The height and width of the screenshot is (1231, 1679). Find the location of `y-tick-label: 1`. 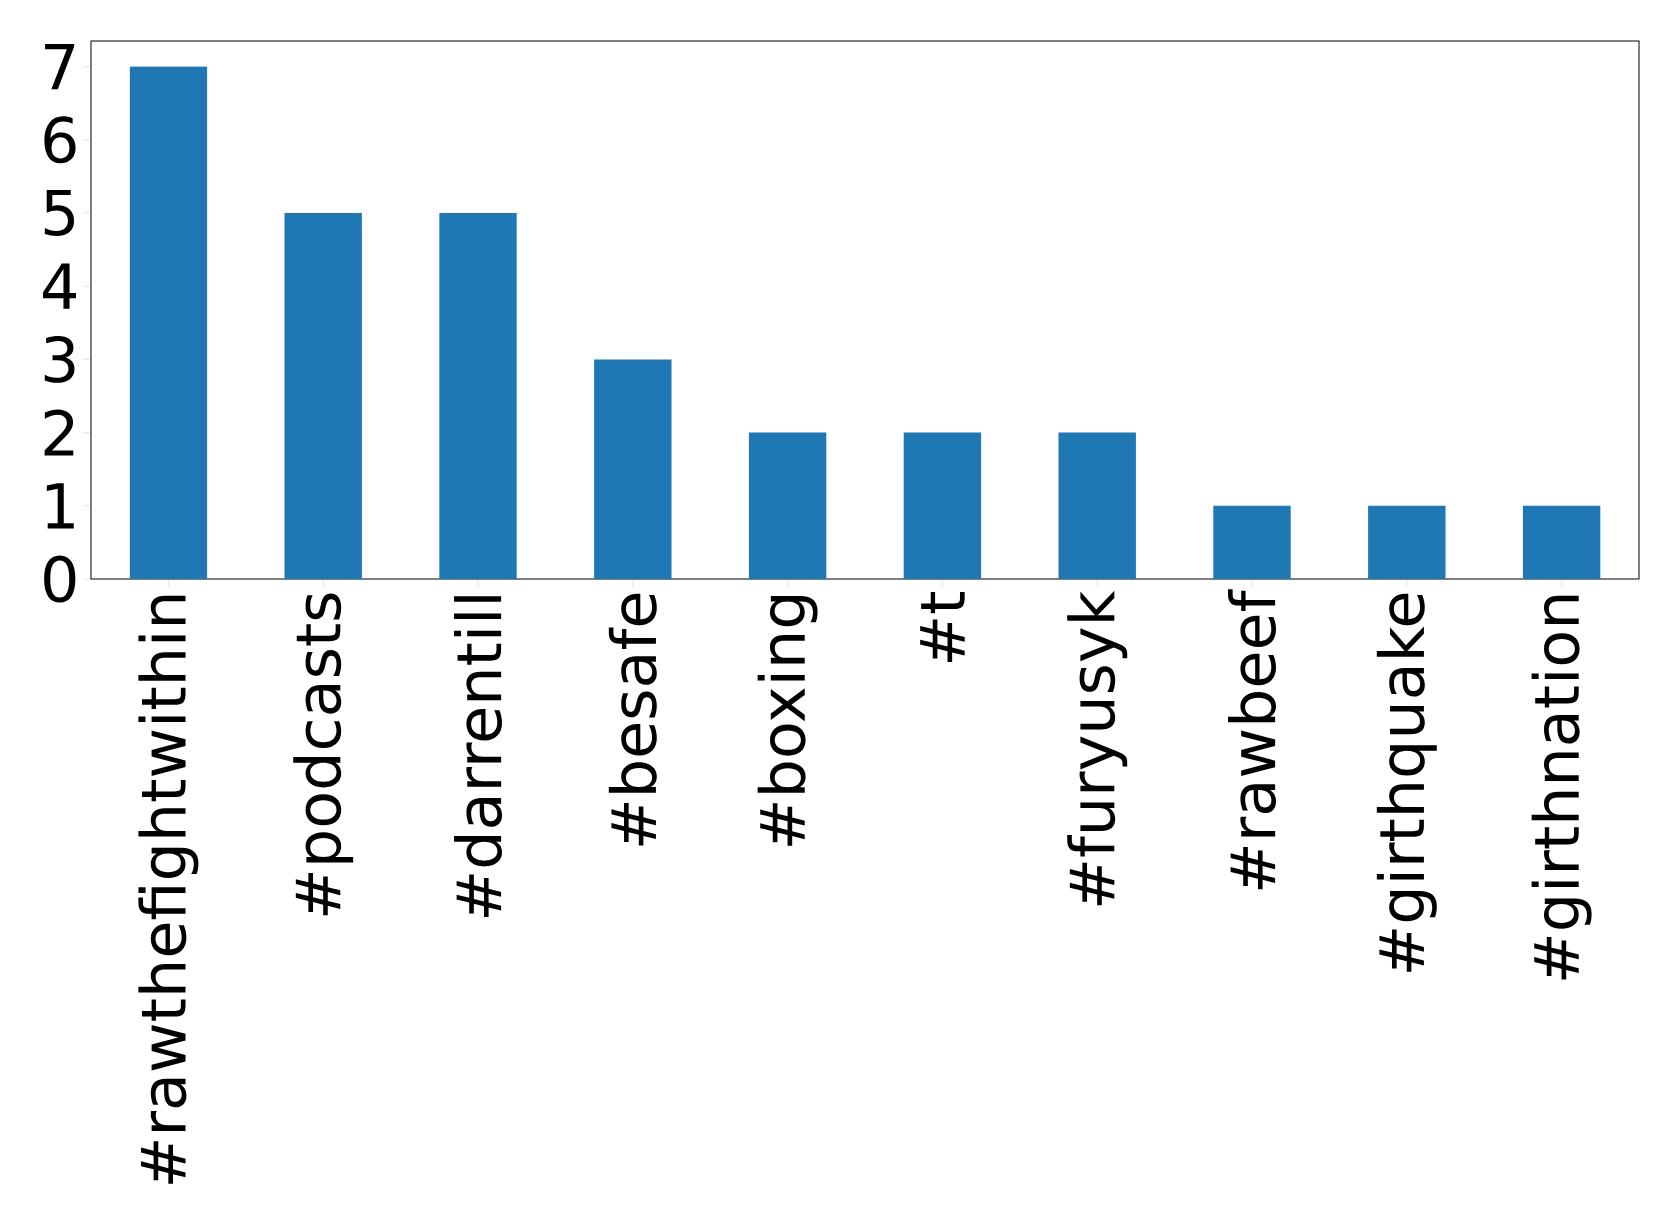

y-tick-label: 1 is located at coordinates (60, 506).